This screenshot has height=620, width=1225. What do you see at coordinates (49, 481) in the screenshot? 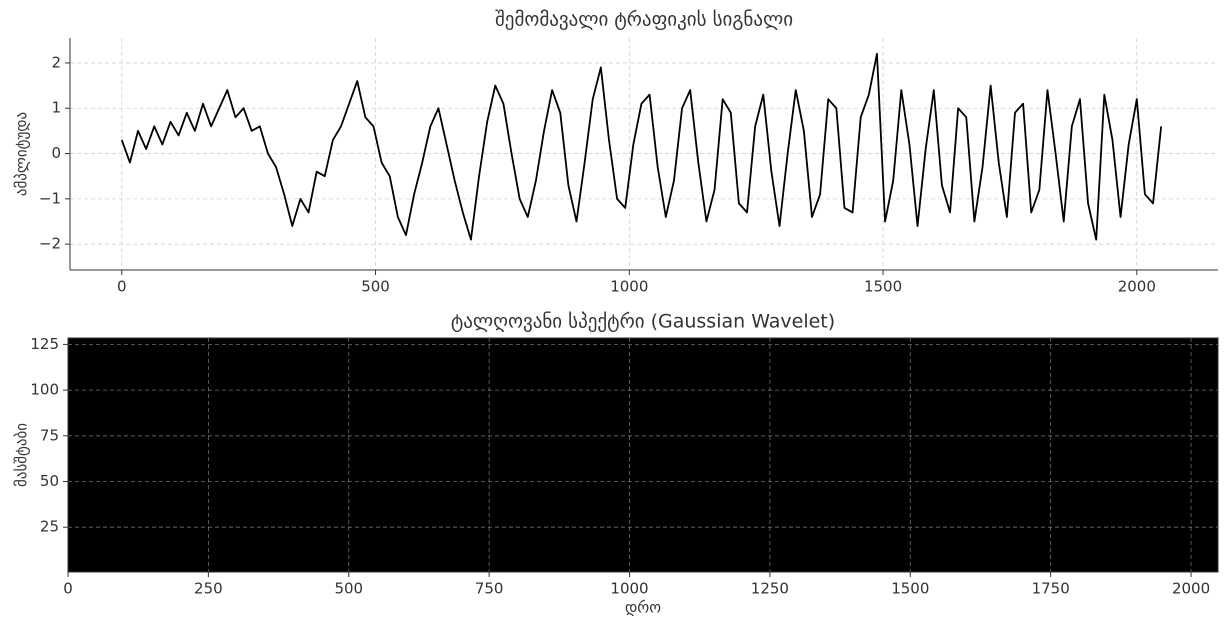
I see `y-tick-label: 50` at bounding box center [49, 481].